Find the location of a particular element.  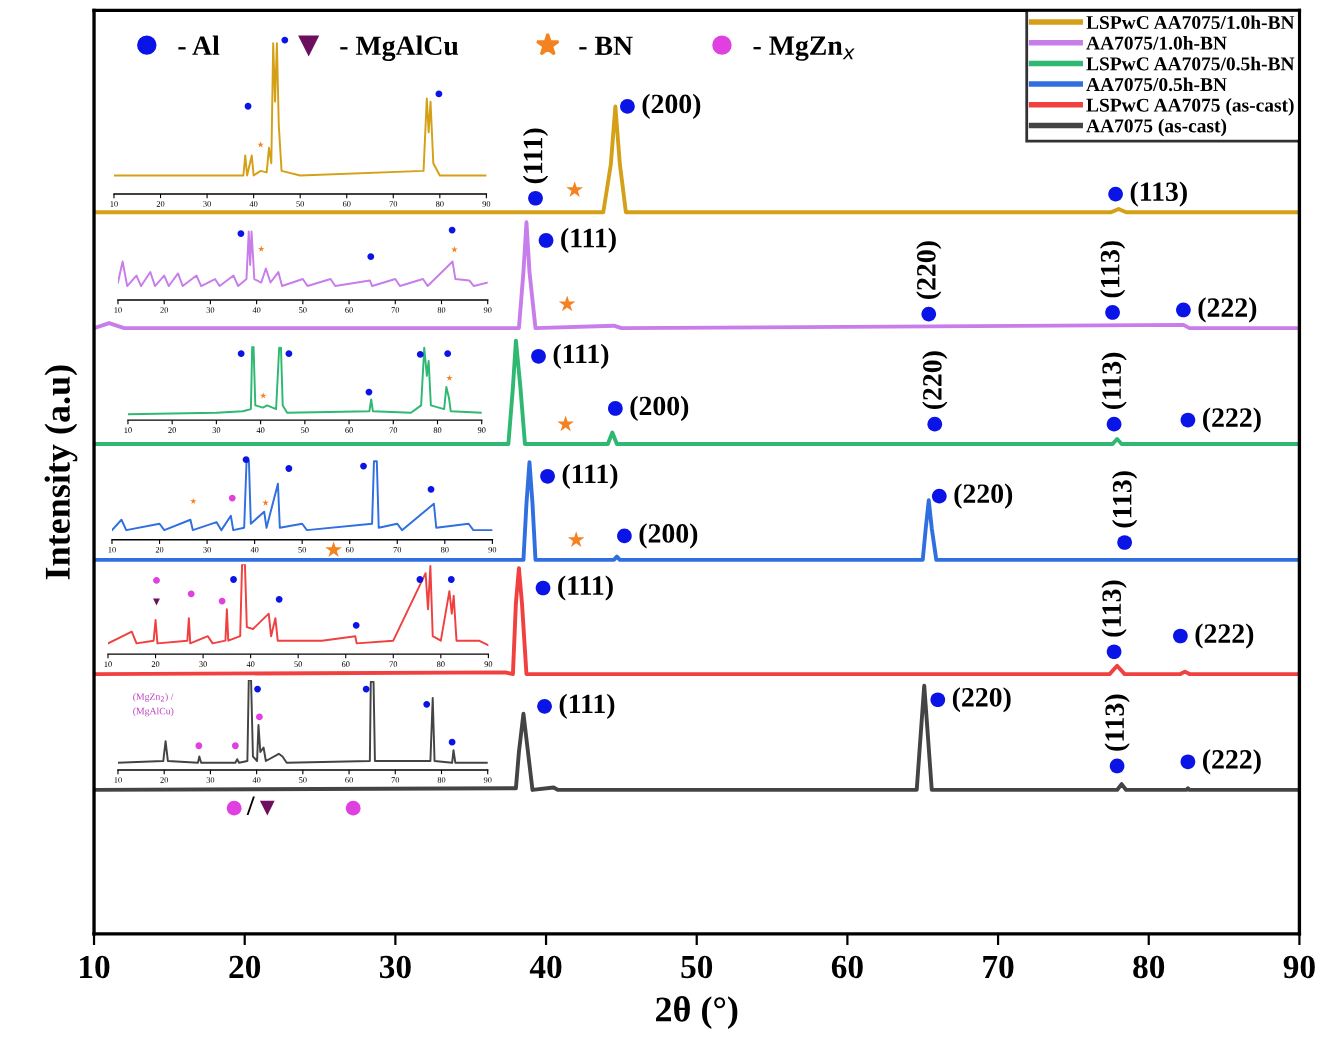

legend-label: AA7075/0.5h-BN is located at coordinates (1156, 84).